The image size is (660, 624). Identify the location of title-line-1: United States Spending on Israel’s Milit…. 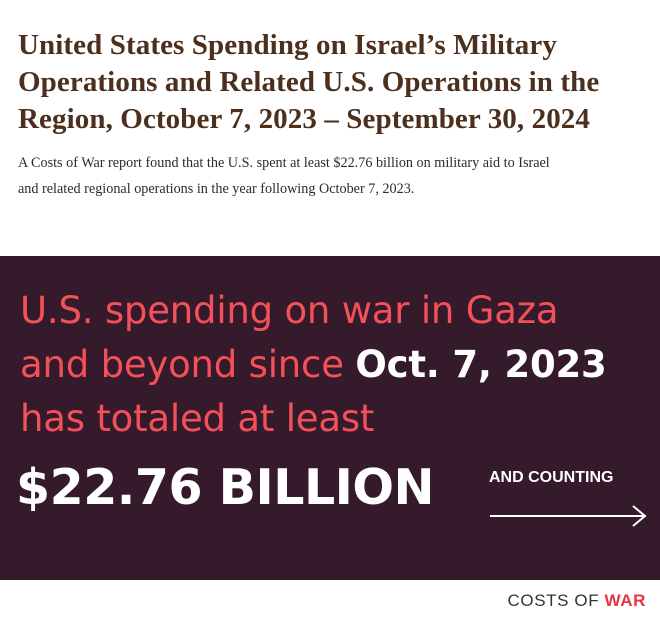
(287, 45).